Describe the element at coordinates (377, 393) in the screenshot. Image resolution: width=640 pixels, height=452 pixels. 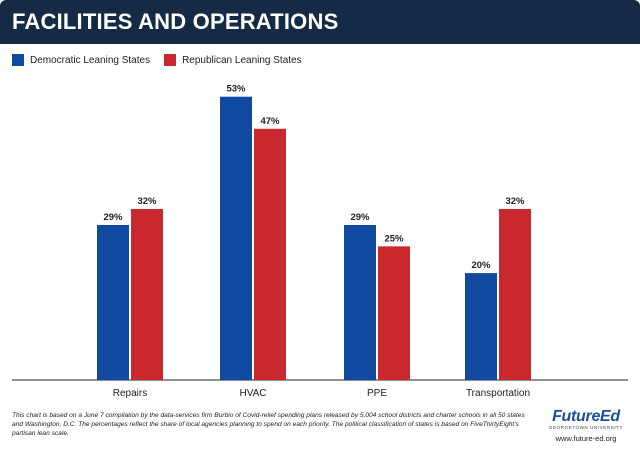
I see `category-label-ppe: PPE` at that location.